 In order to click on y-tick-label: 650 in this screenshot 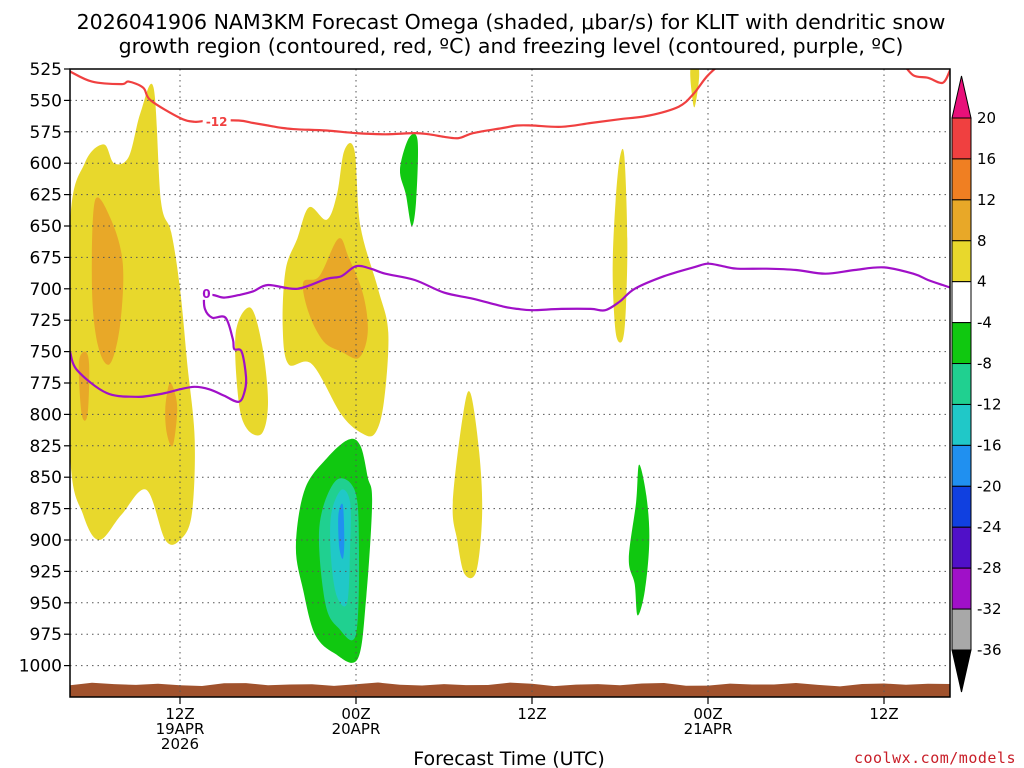, I will do `click(46, 227)`.